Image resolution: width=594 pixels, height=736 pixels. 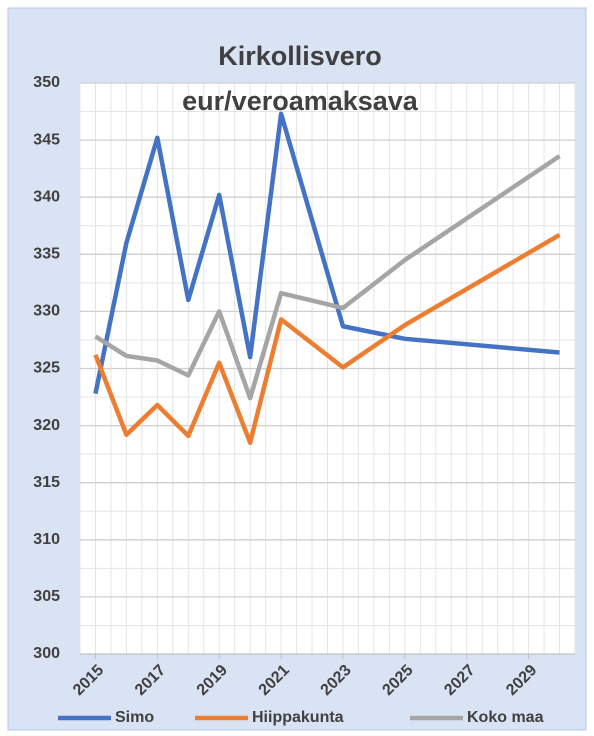 I want to click on legend-label: Koko maa, so click(x=505, y=717).